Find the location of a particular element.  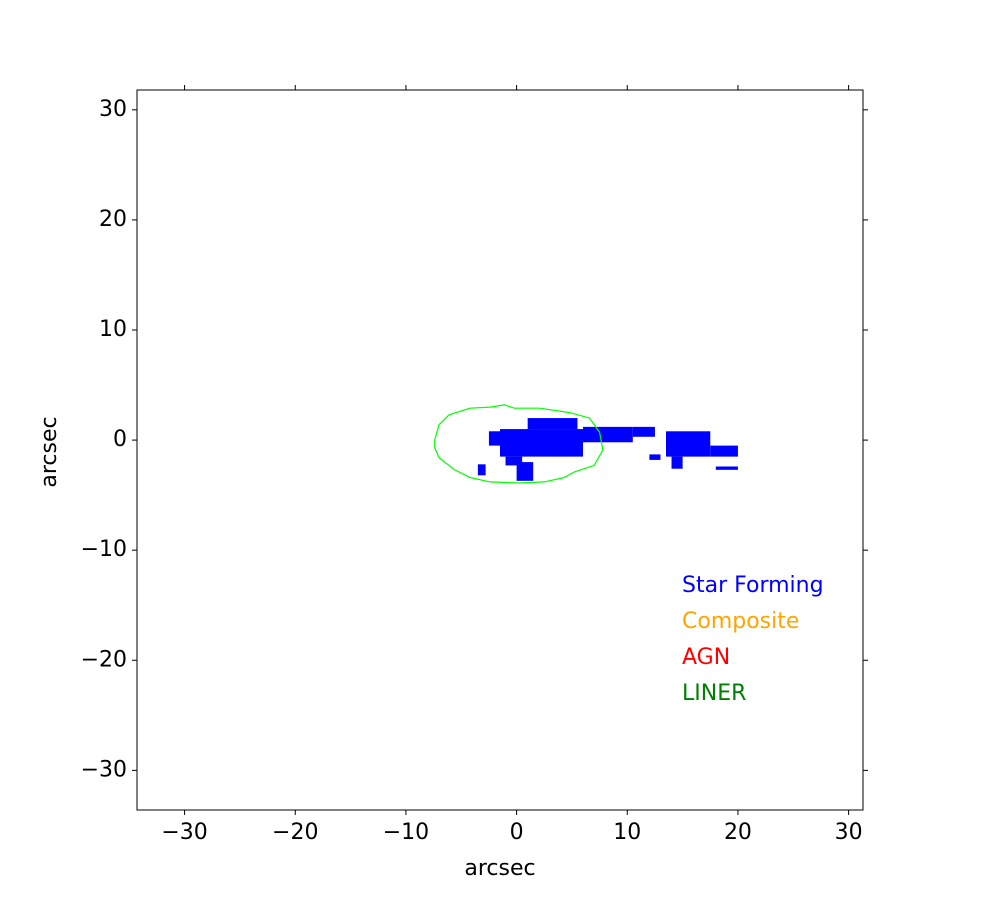

y-tick-label: 20 is located at coordinates (113, 219).